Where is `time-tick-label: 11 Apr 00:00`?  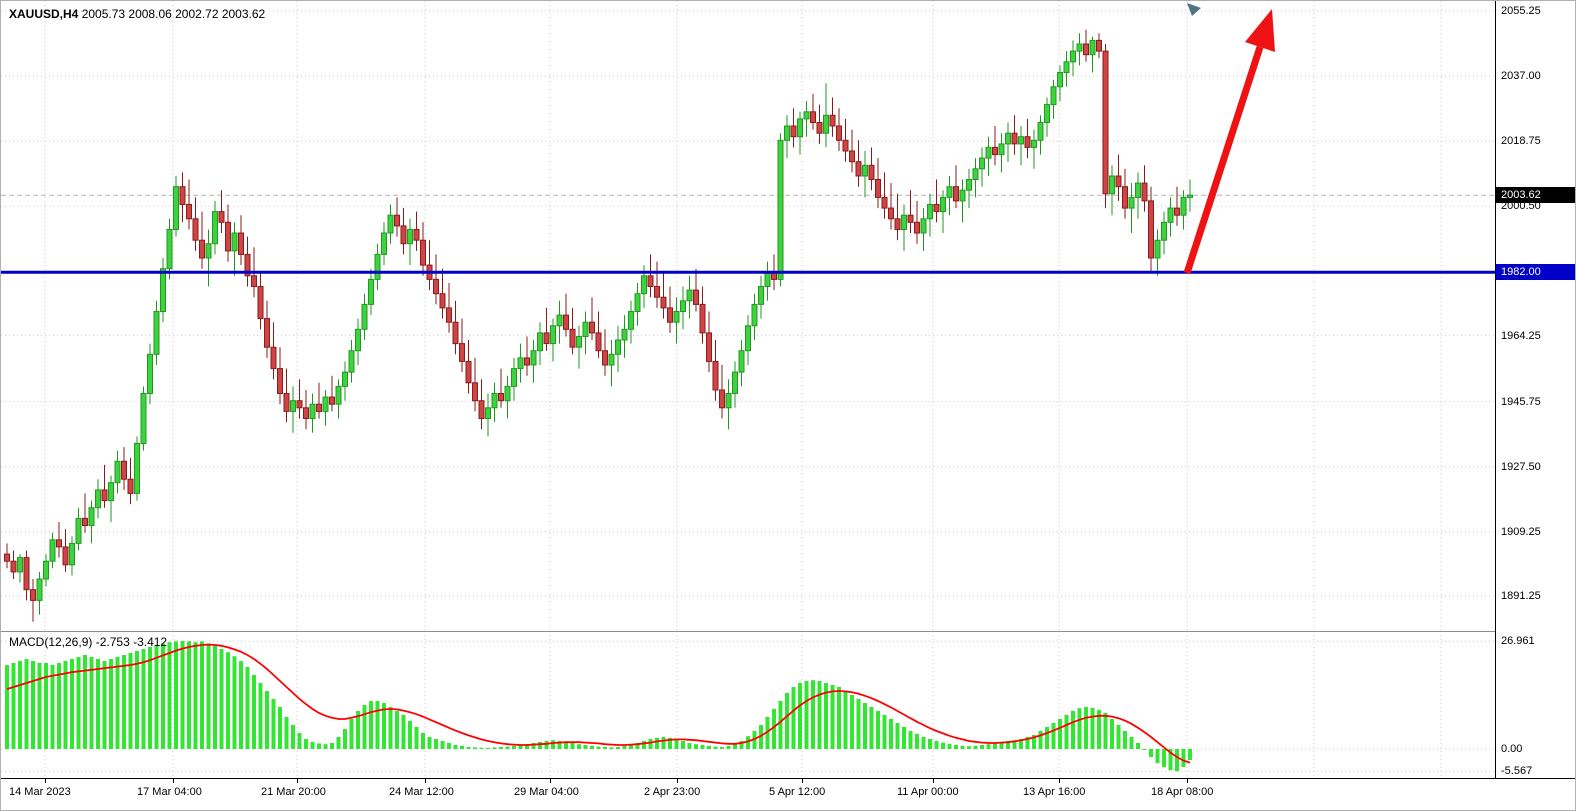 time-tick-label: 11 Apr 00:00 is located at coordinates (928, 792).